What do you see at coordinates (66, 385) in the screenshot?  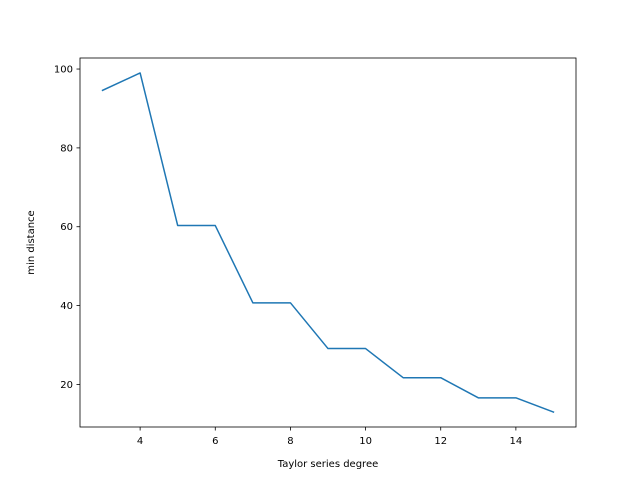 I see `y-tick-label: 20` at bounding box center [66, 385].